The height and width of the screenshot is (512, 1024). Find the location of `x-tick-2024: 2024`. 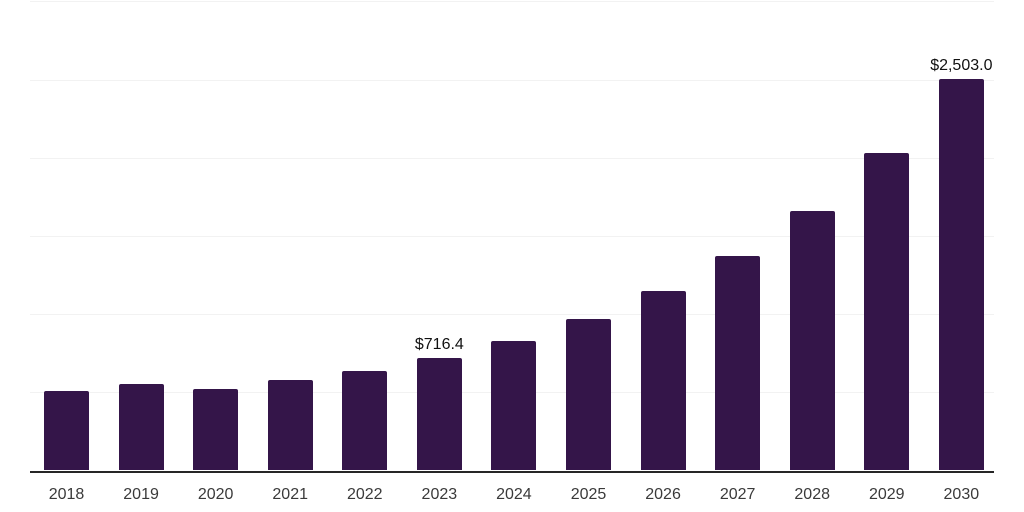

x-tick-2024: 2024 is located at coordinates (514, 494).